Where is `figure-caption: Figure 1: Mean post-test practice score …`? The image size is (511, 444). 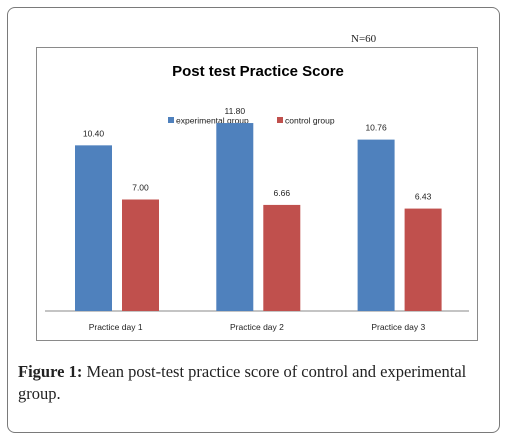 figure-caption: Figure 1: Mean post-test practice score … is located at coordinates (254, 383).